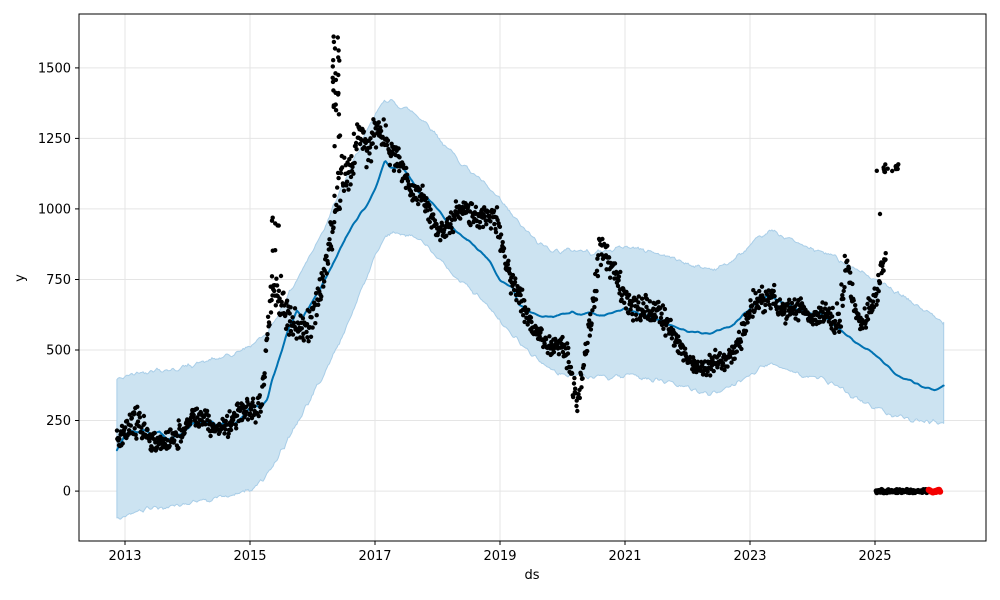 This screenshot has height=600, width=1000. I want to click on y-tick-label: 750, so click(58, 280).